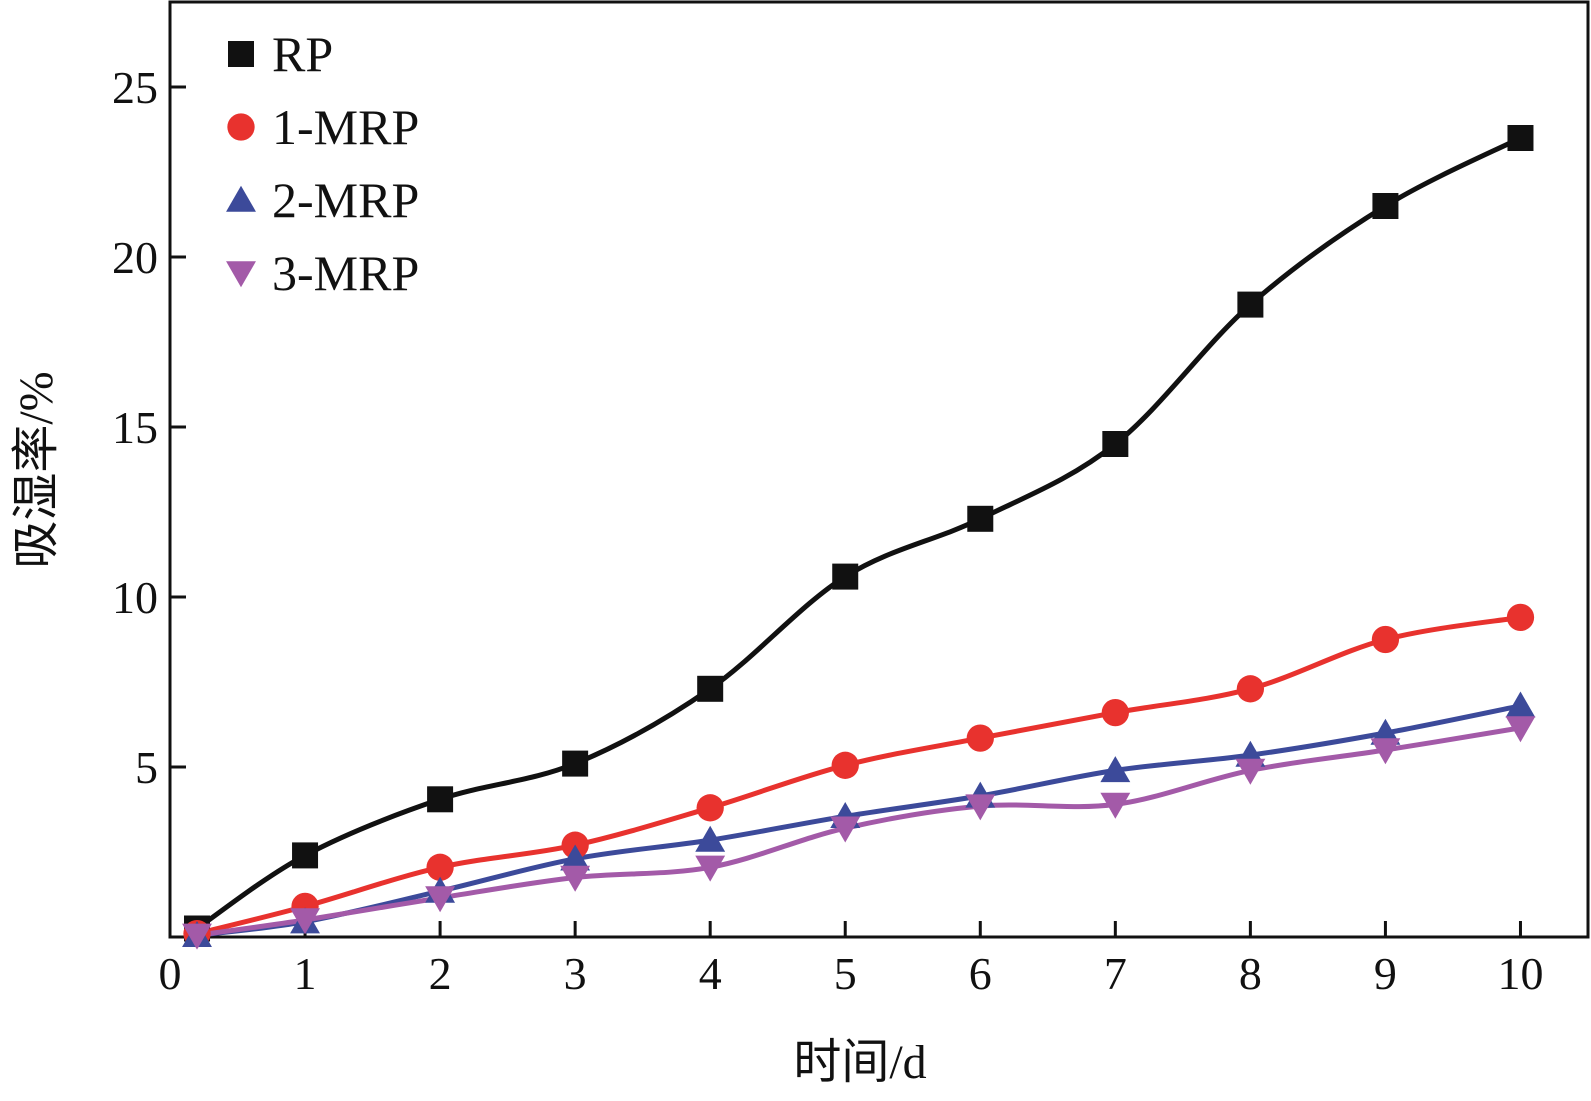 The height and width of the screenshot is (1101, 1591). What do you see at coordinates (322, 163) in the screenshot?
I see `legend: RP 1-MRP 2-MRP 3-MRP` at bounding box center [322, 163].